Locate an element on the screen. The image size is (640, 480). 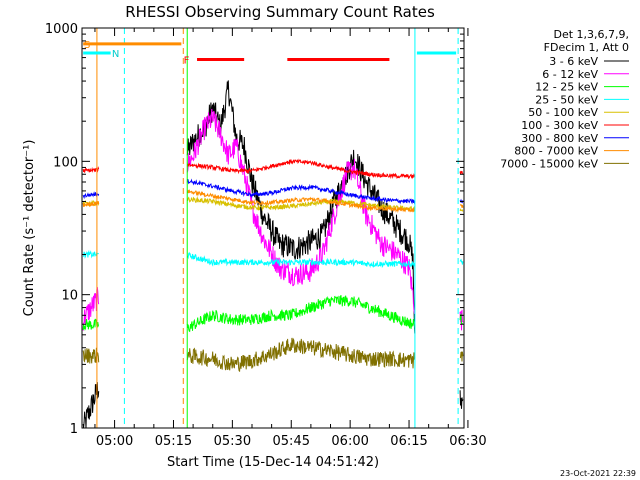
legend-label: 3 - 6 keV is located at coordinates (573, 61).